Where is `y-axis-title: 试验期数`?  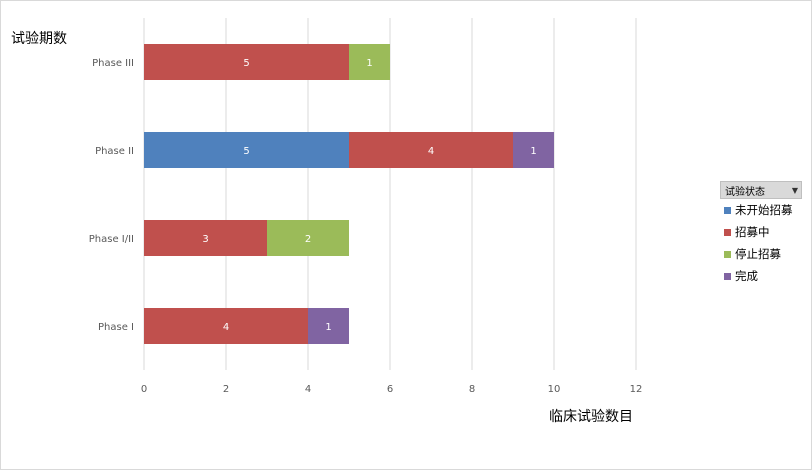 y-axis-title: 试验期数 is located at coordinates (39, 39).